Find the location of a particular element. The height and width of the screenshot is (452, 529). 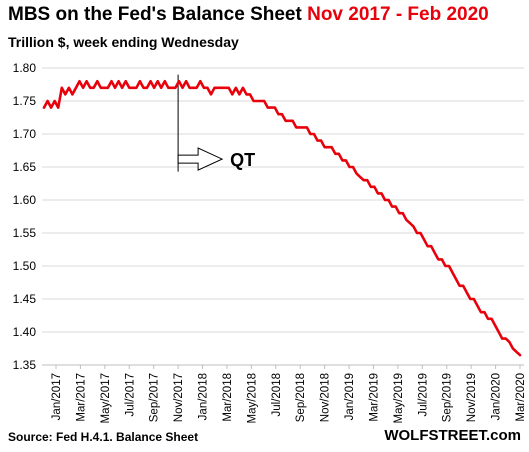

y-tick-label: 1.40 is located at coordinates (25, 332).